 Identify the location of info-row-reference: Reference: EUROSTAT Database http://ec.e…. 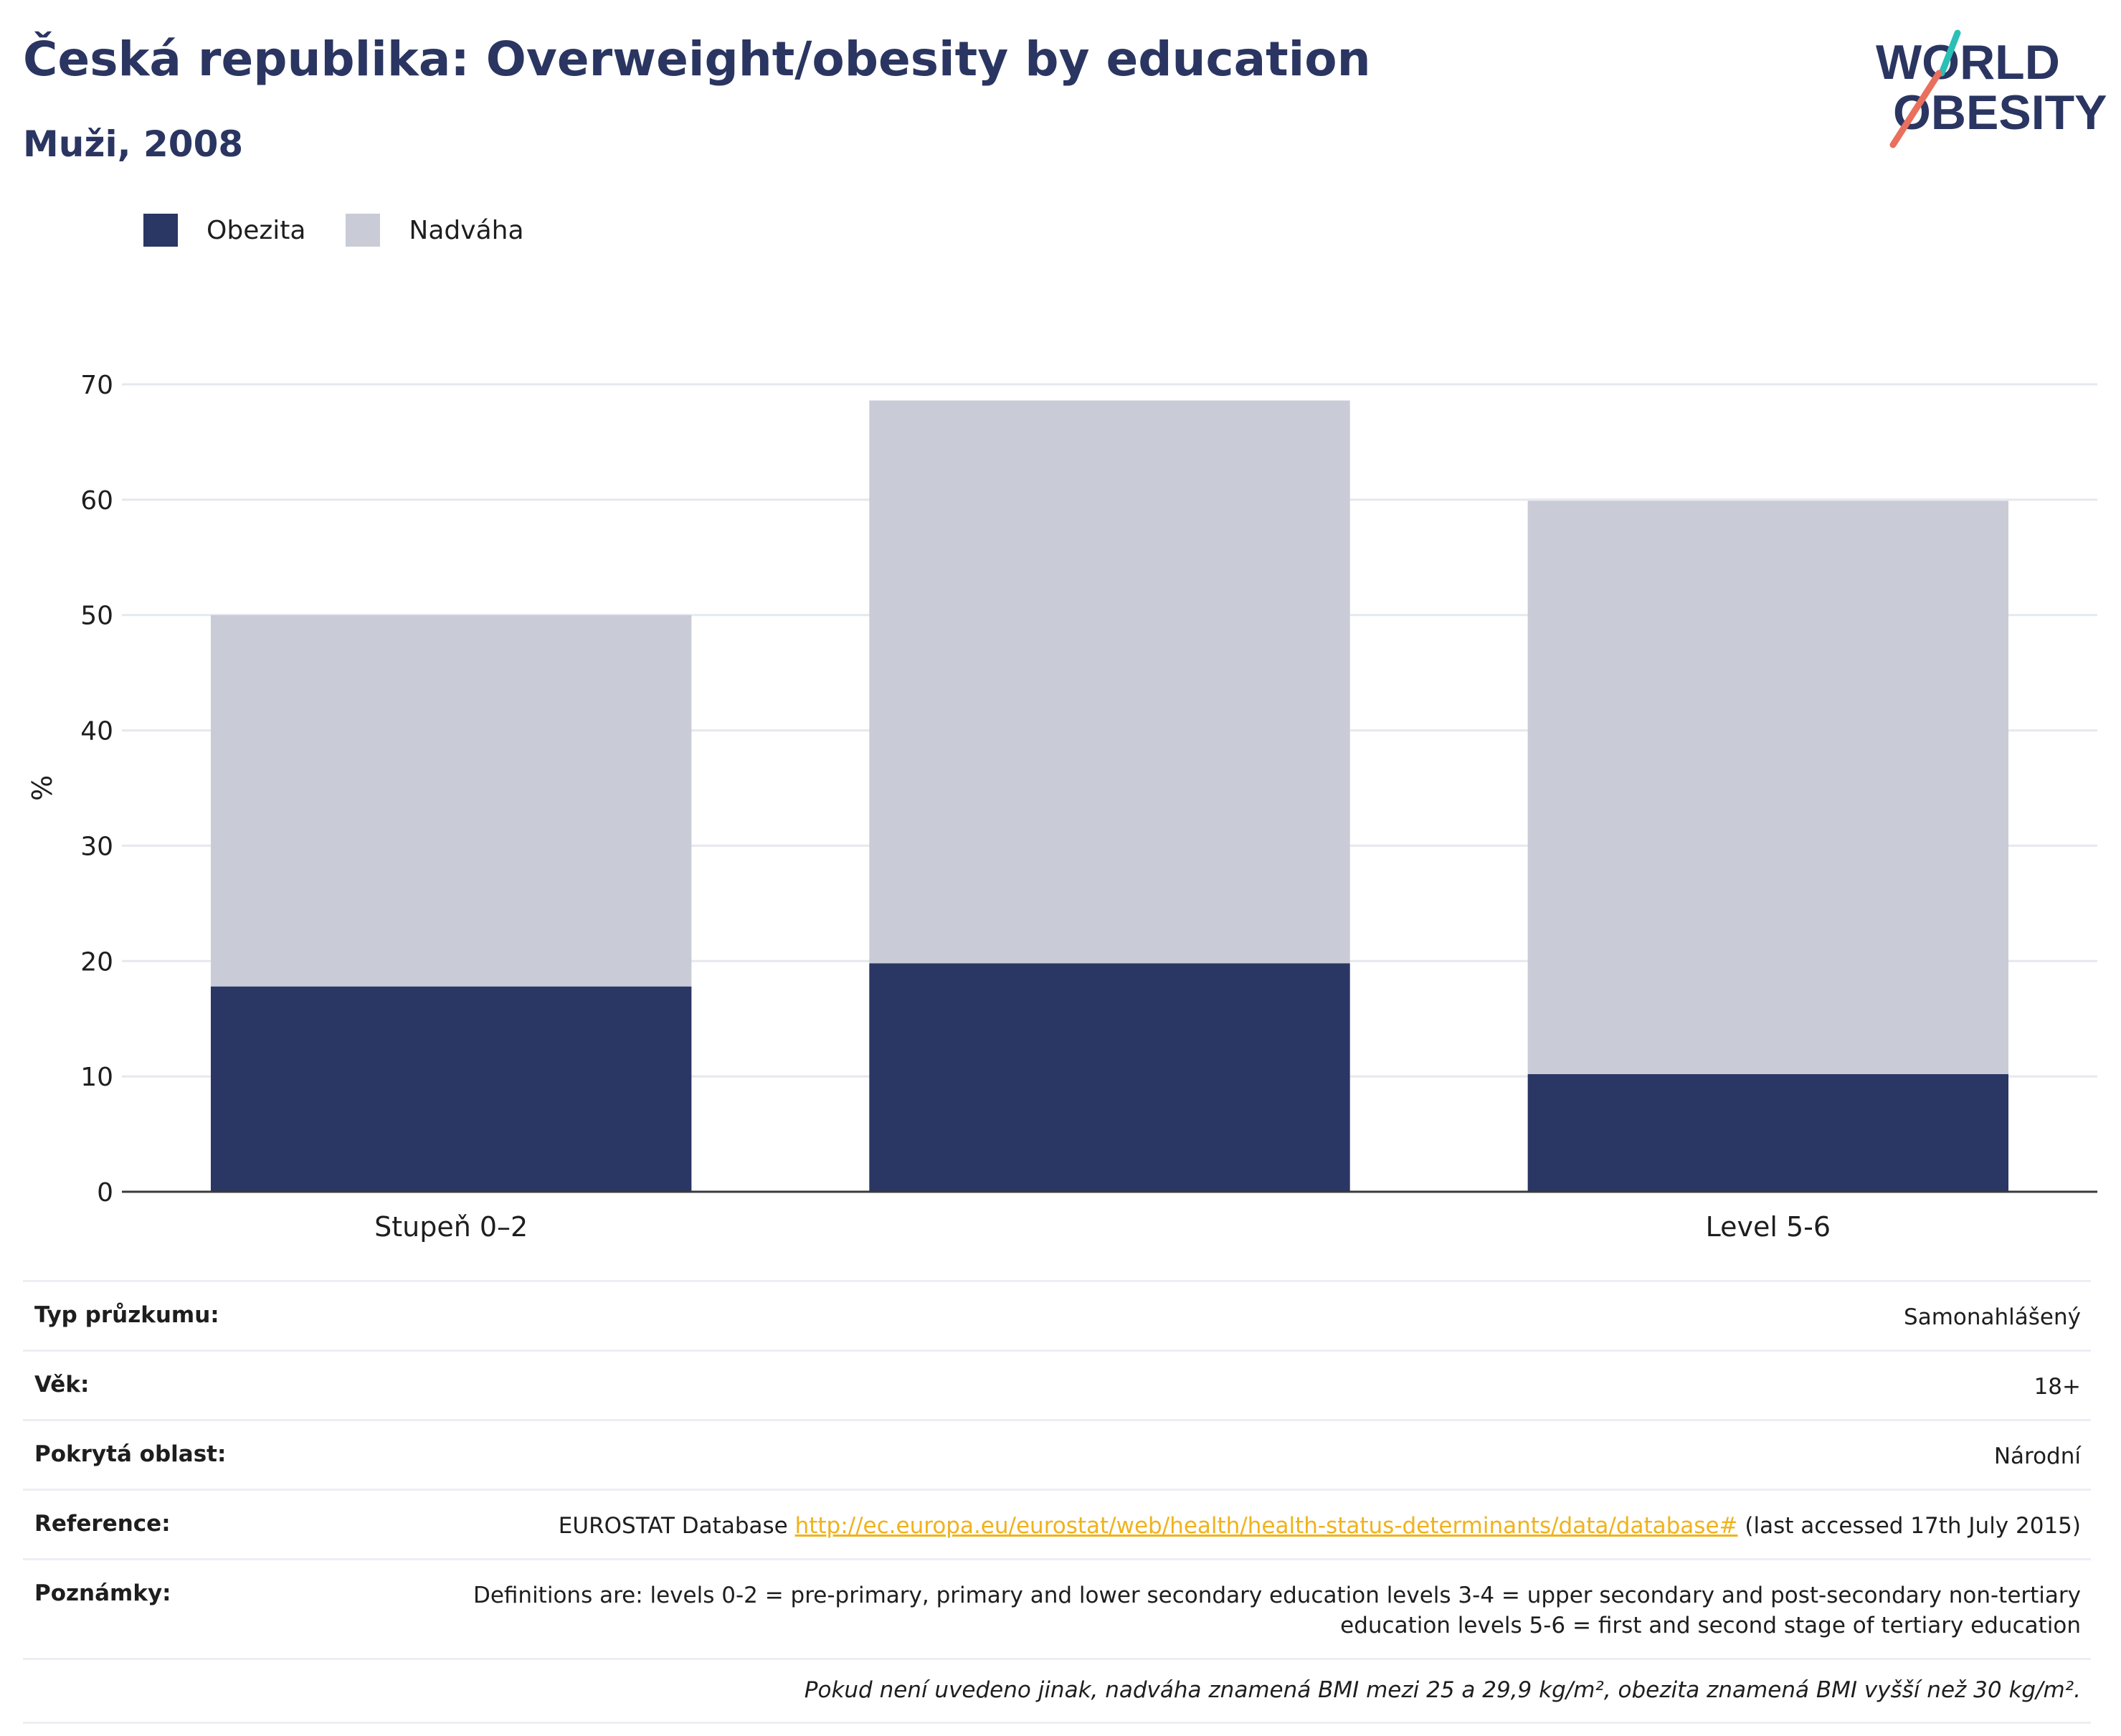
(1057, 1524).